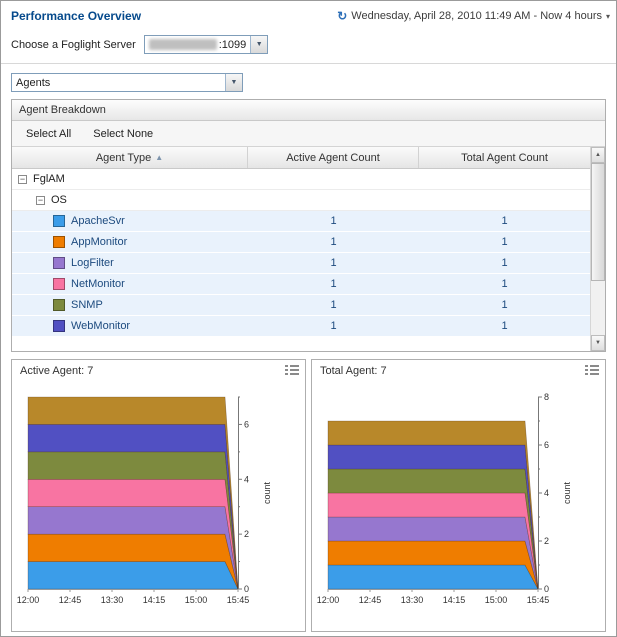 The height and width of the screenshot is (637, 617). What do you see at coordinates (101, 326) in the screenshot?
I see `agent-name: WebMonitor` at bounding box center [101, 326].